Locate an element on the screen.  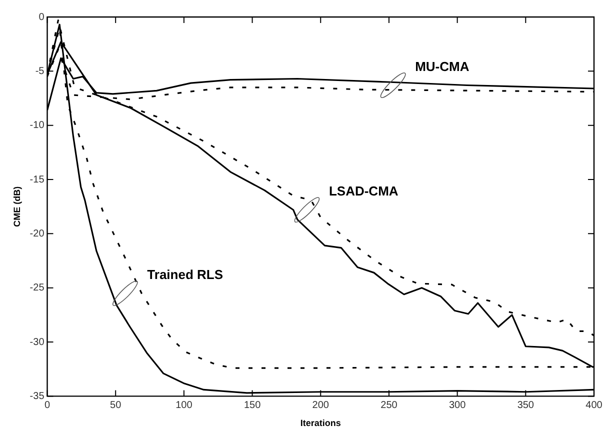
y-tick-label: -20 is located at coordinates (37, 234).